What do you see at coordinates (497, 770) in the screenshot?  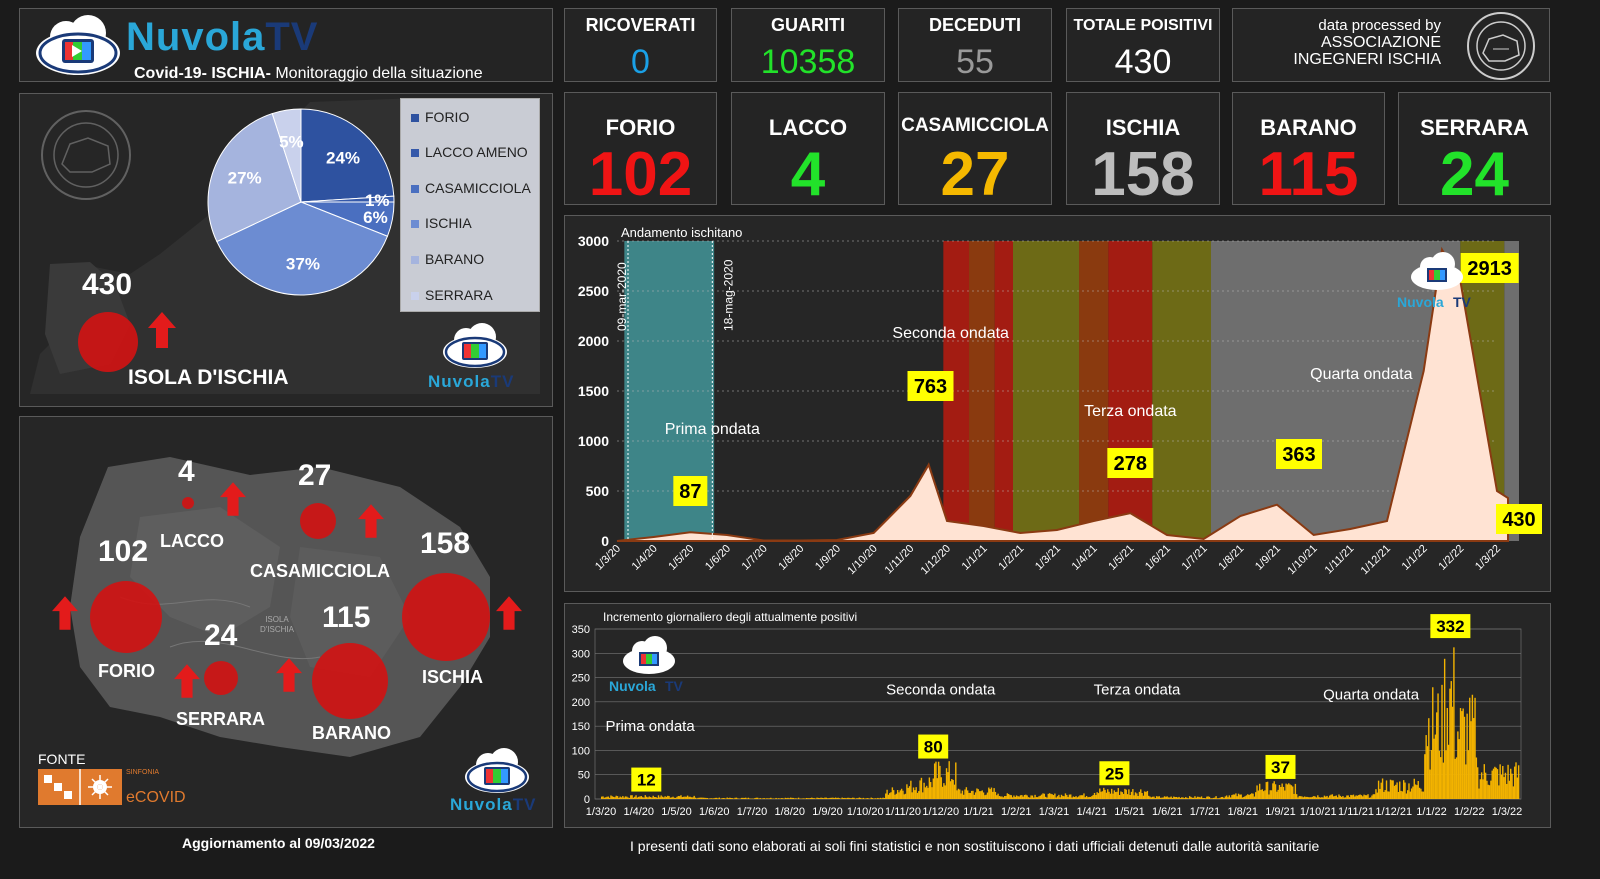 I see `nuvolatv-logo-icon` at bounding box center [497, 770].